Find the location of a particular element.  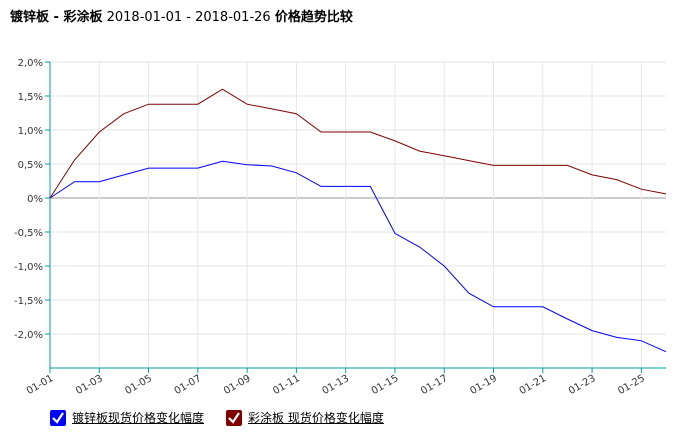

x-tick-label: 01-19 is located at coordinates (483, 385).